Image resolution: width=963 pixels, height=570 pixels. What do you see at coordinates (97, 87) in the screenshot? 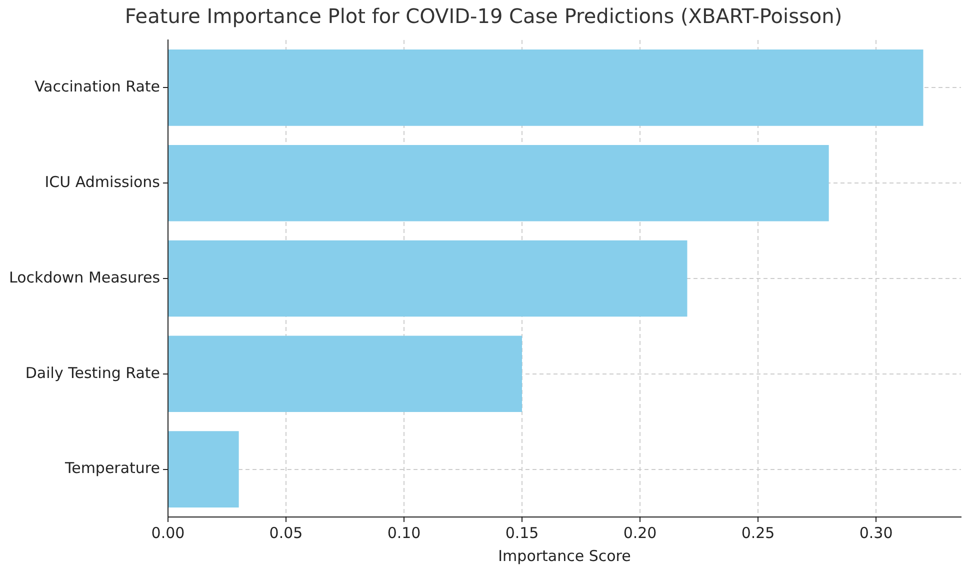
I see `y-tick-label: Vaccination Rate` at bounding box center [97, 87].